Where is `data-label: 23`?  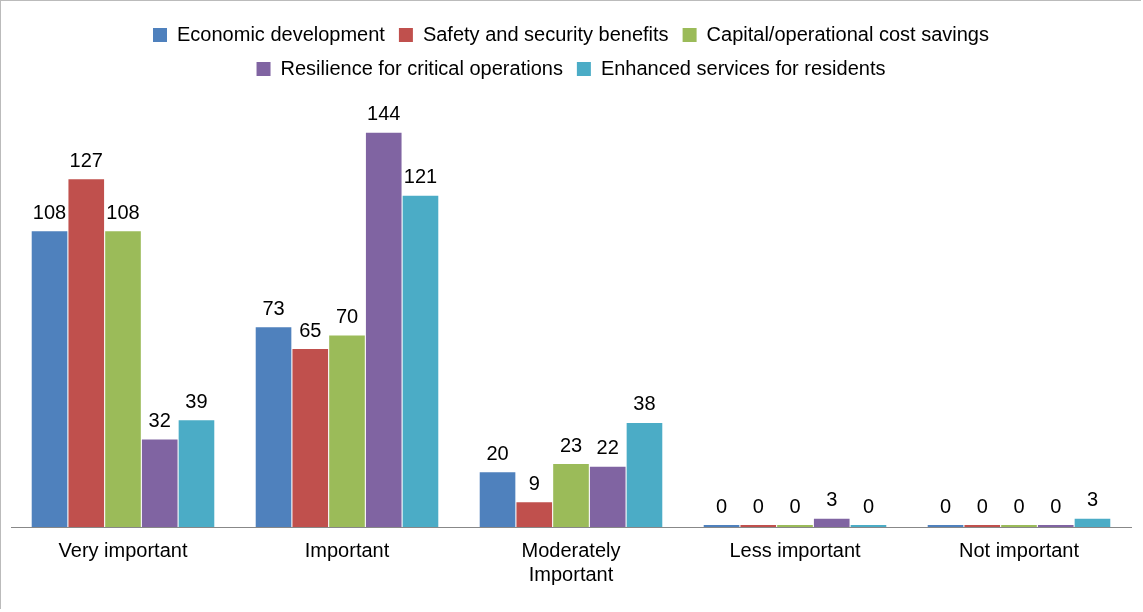
data-label: 23 is located at coordinates (571, 444).